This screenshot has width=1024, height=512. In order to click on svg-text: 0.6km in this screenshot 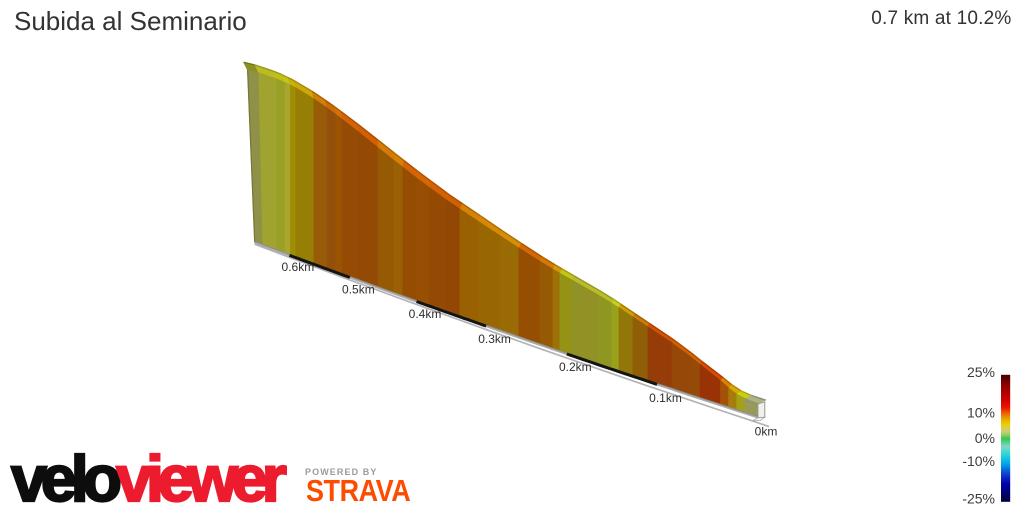, I will do `click(298, 267)`.